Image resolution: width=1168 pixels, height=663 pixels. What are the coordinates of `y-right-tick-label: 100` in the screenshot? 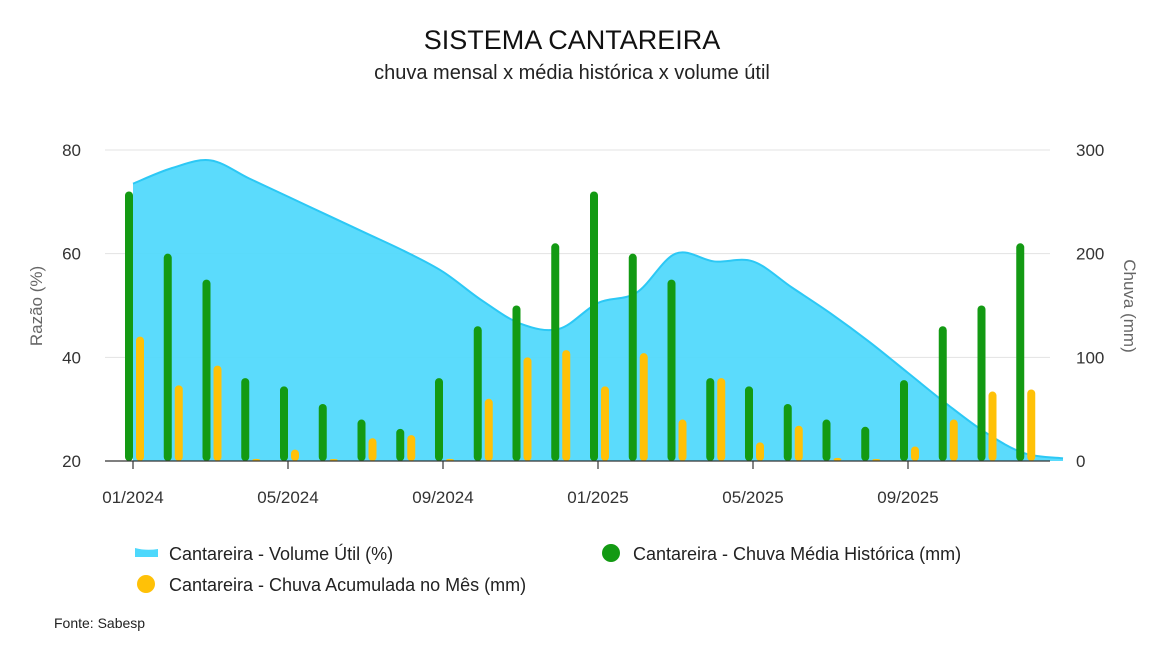 It's located at (1090, 357).